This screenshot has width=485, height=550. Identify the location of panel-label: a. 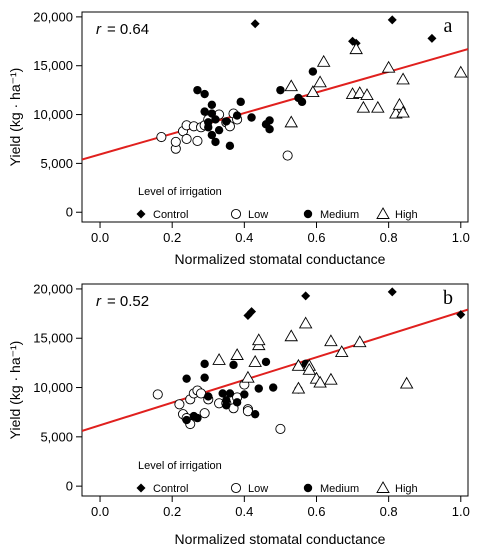
(448, 26).